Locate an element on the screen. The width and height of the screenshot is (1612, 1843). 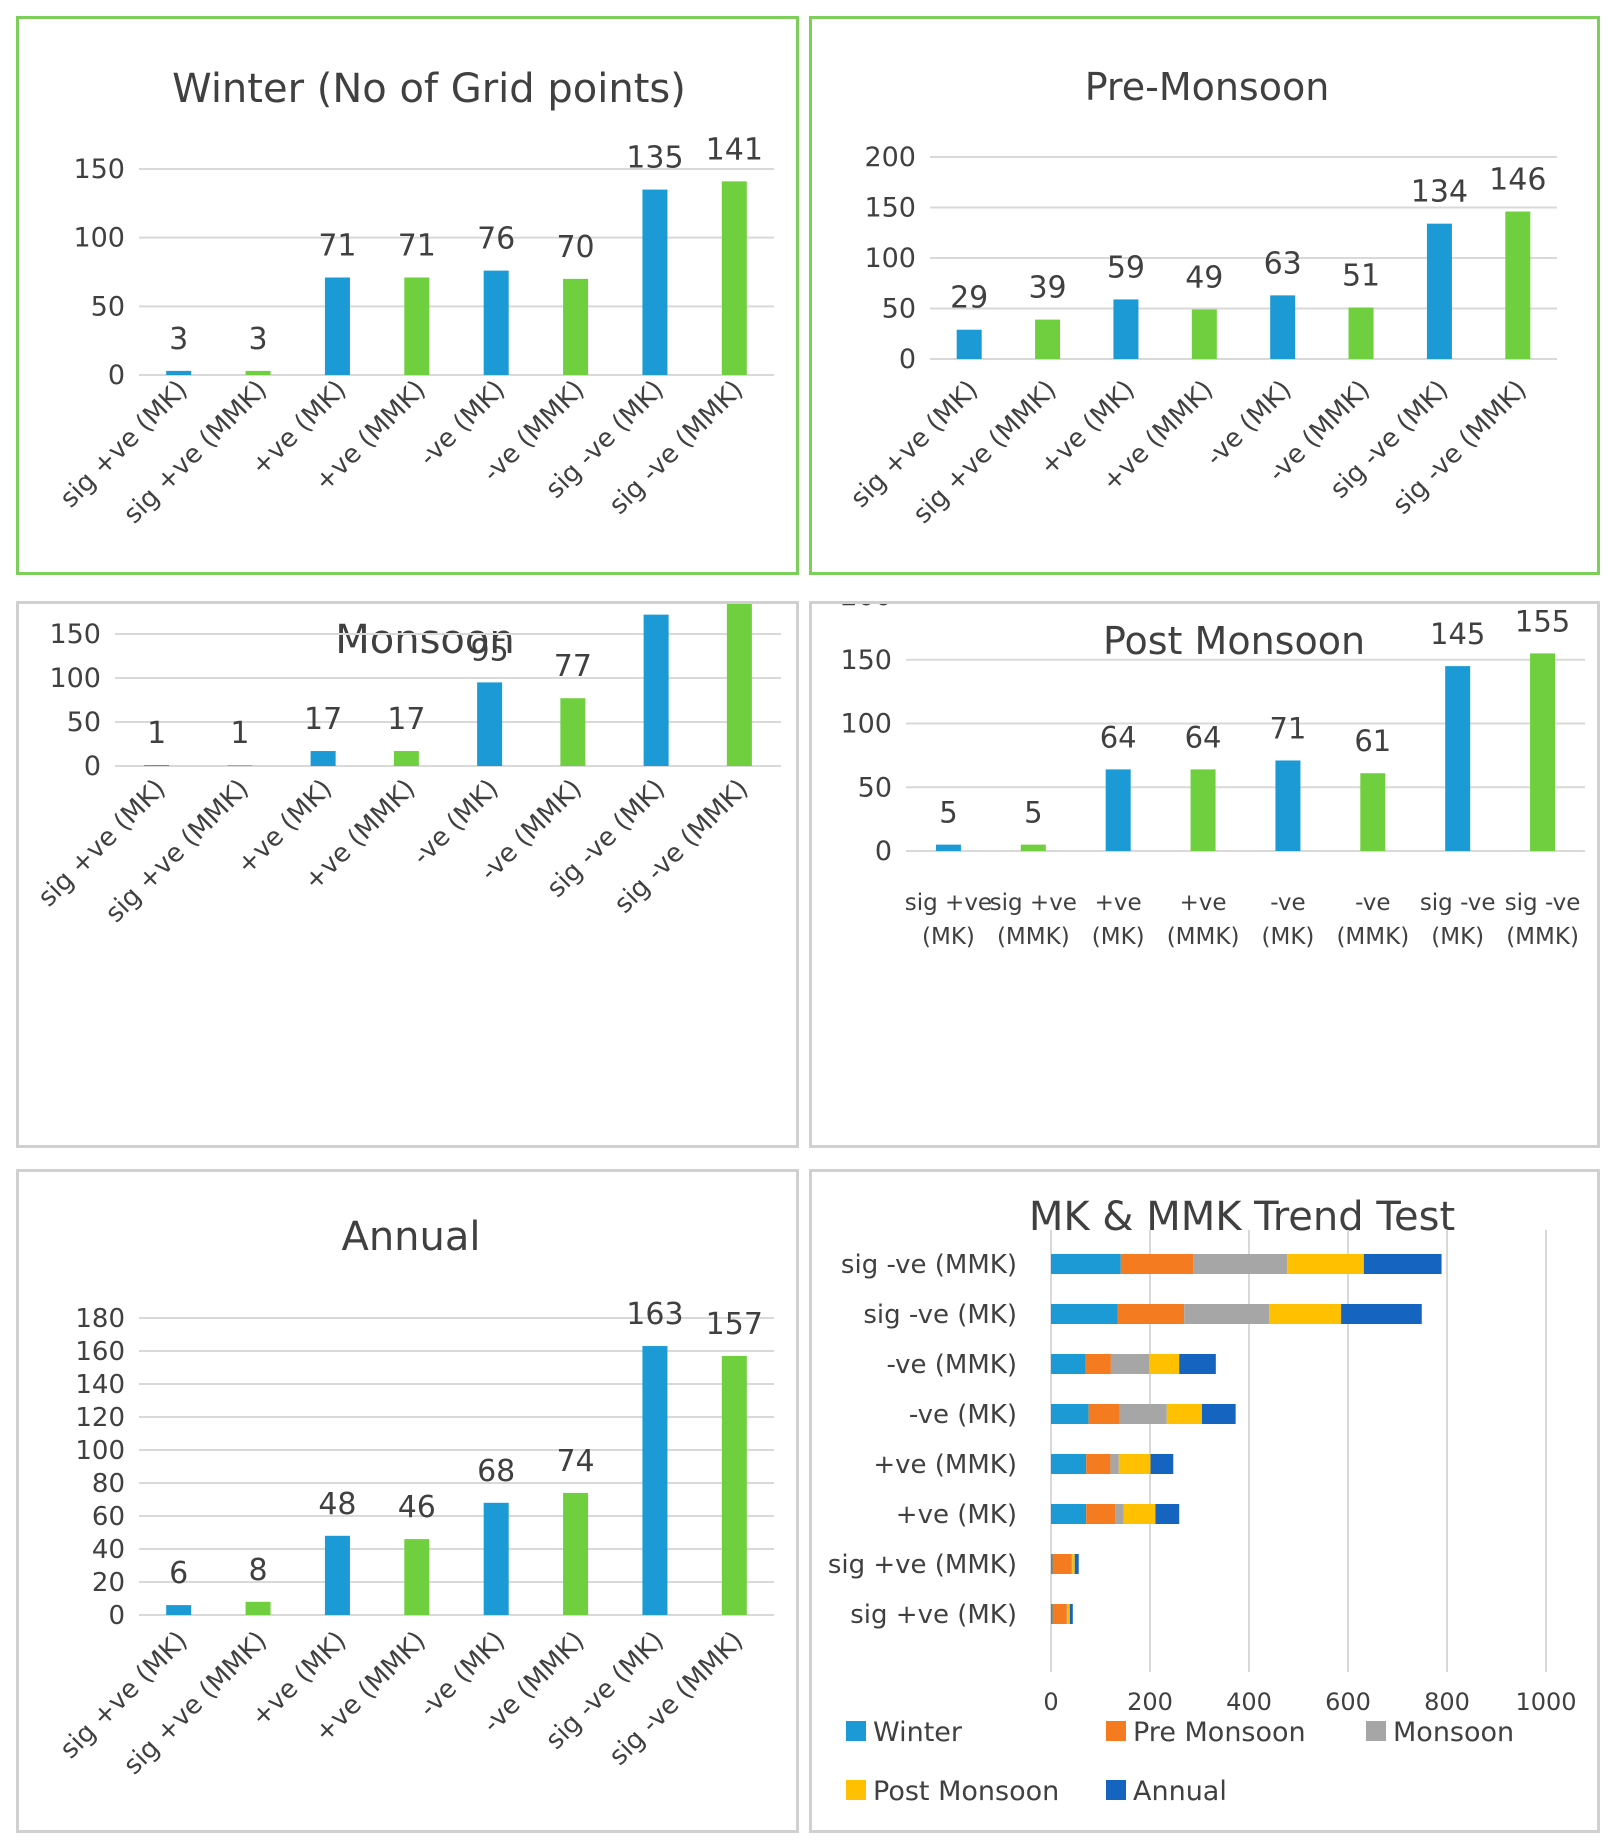
data-label: 3 is located at coordinates (178, 339).